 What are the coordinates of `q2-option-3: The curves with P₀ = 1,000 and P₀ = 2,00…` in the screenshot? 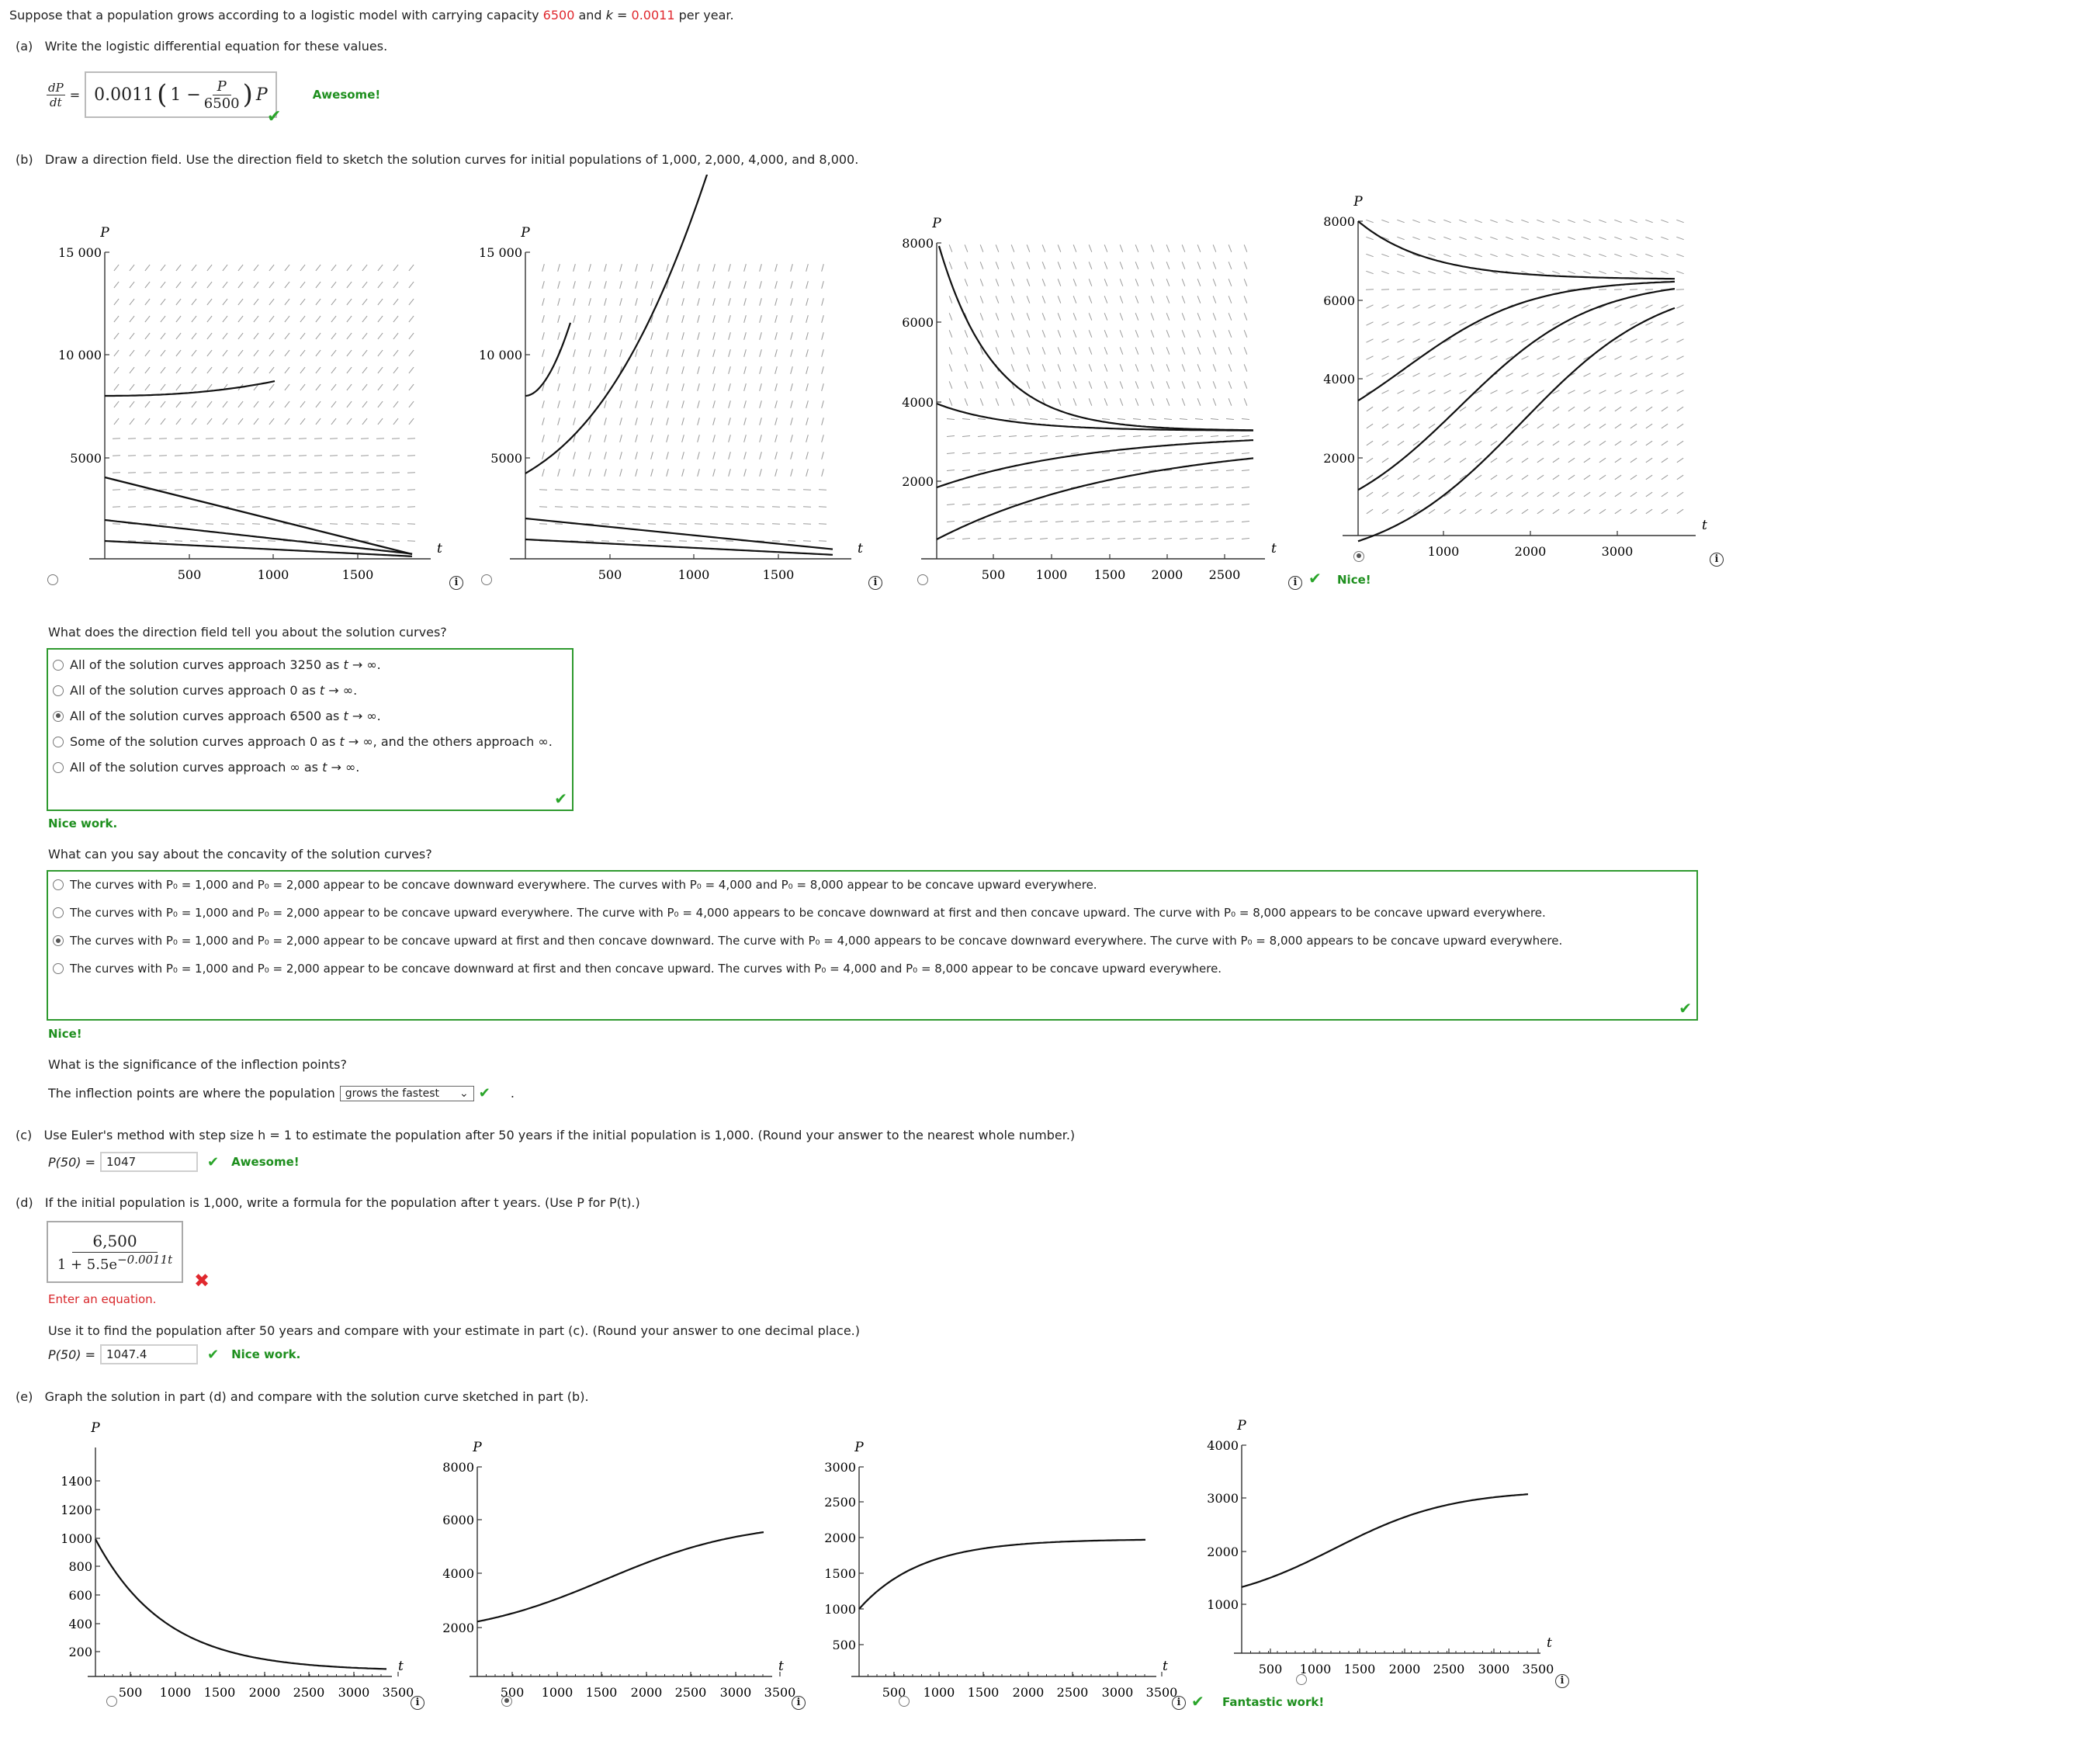 It's located at (874, 941).